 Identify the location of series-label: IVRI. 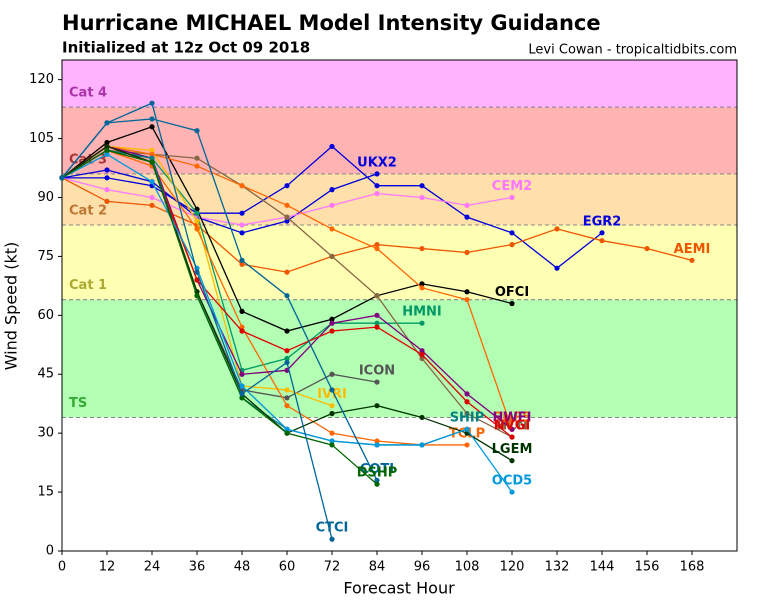
(332, 394).